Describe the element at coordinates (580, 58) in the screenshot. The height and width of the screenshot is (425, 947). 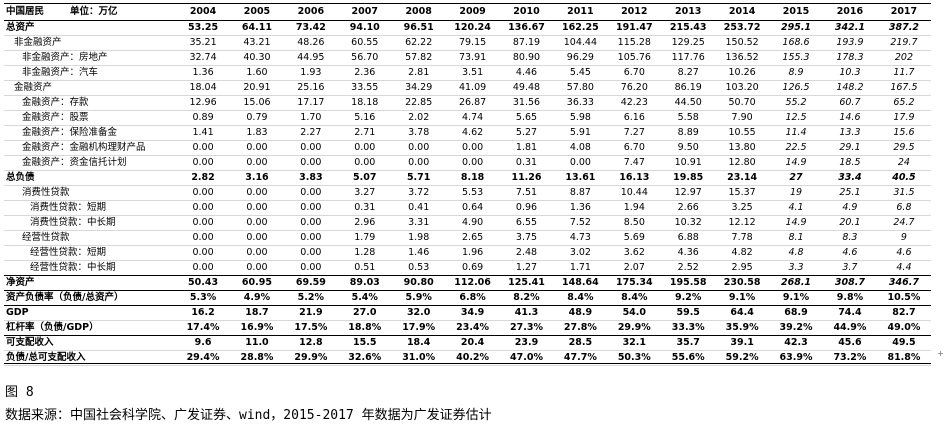
I see `value-cell: 96.29` at that location.